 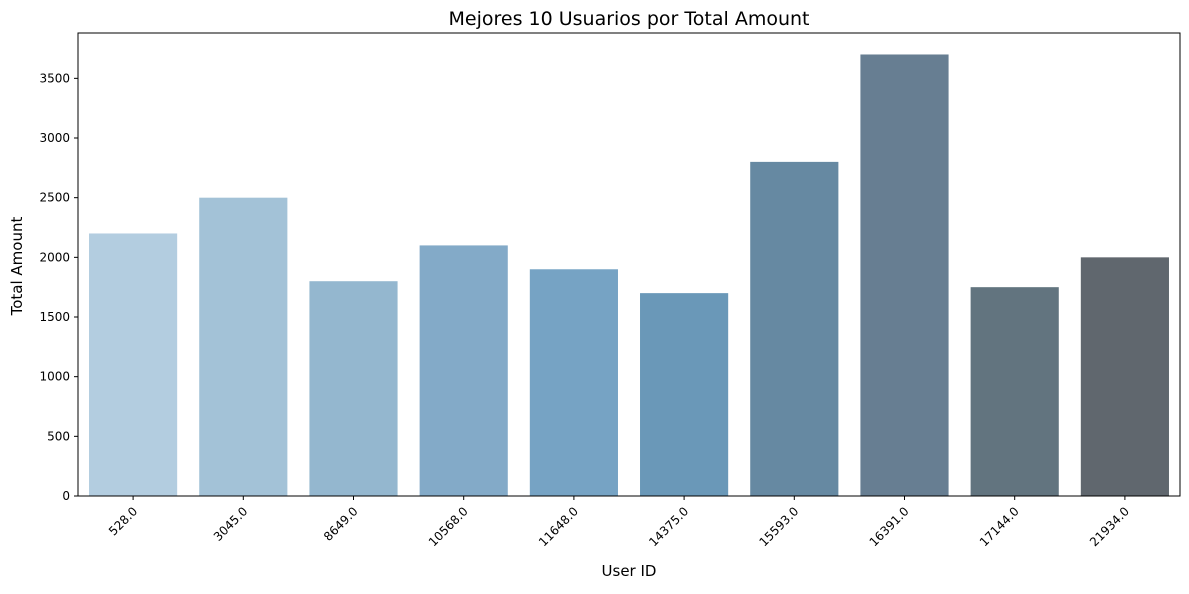 What do you see at coordinates (794, 328) in the screenshot?
I see `bar-15593.0` at bounding box center [794, 328].